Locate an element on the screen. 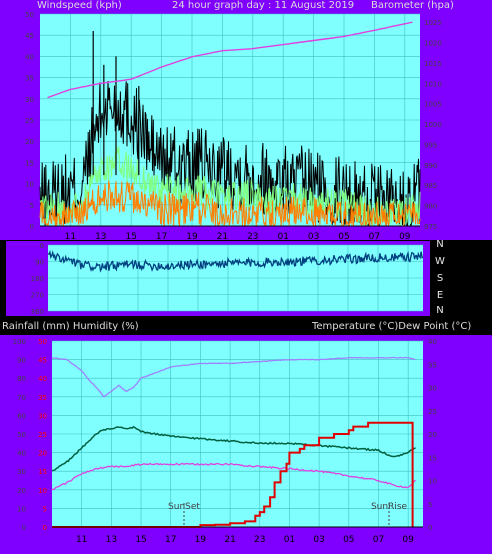 This screenshot has width=492, height=554. humidity-line is located at coordinates (233, 377).